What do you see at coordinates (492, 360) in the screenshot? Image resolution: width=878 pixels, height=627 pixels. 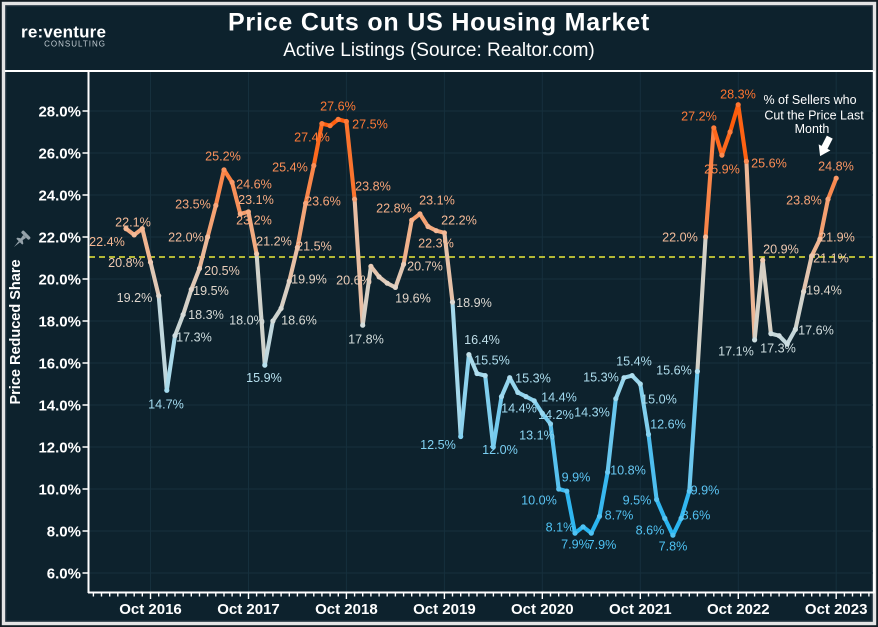 I see `svg-text: 15.5%` at bounding box center [492, 360].